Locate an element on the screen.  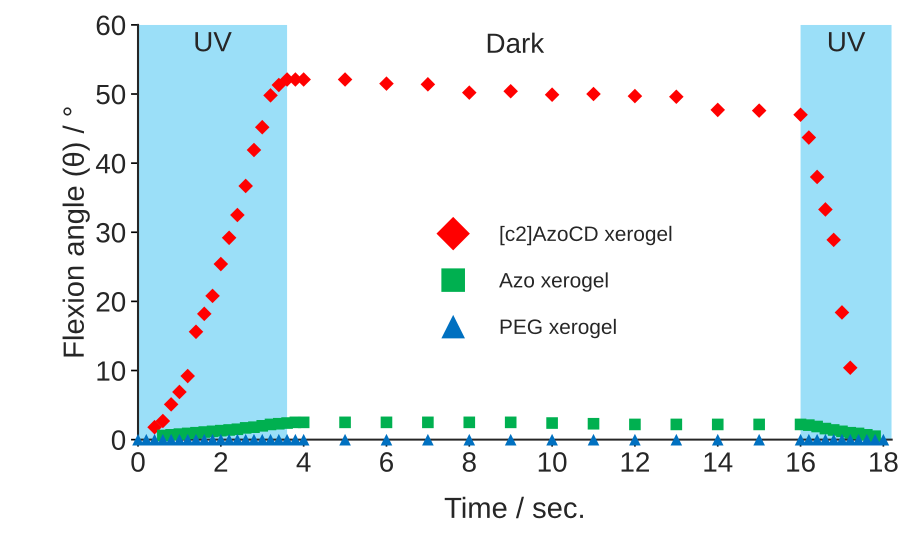
x-tick-label: 2 is located at coordinates (221, 462).